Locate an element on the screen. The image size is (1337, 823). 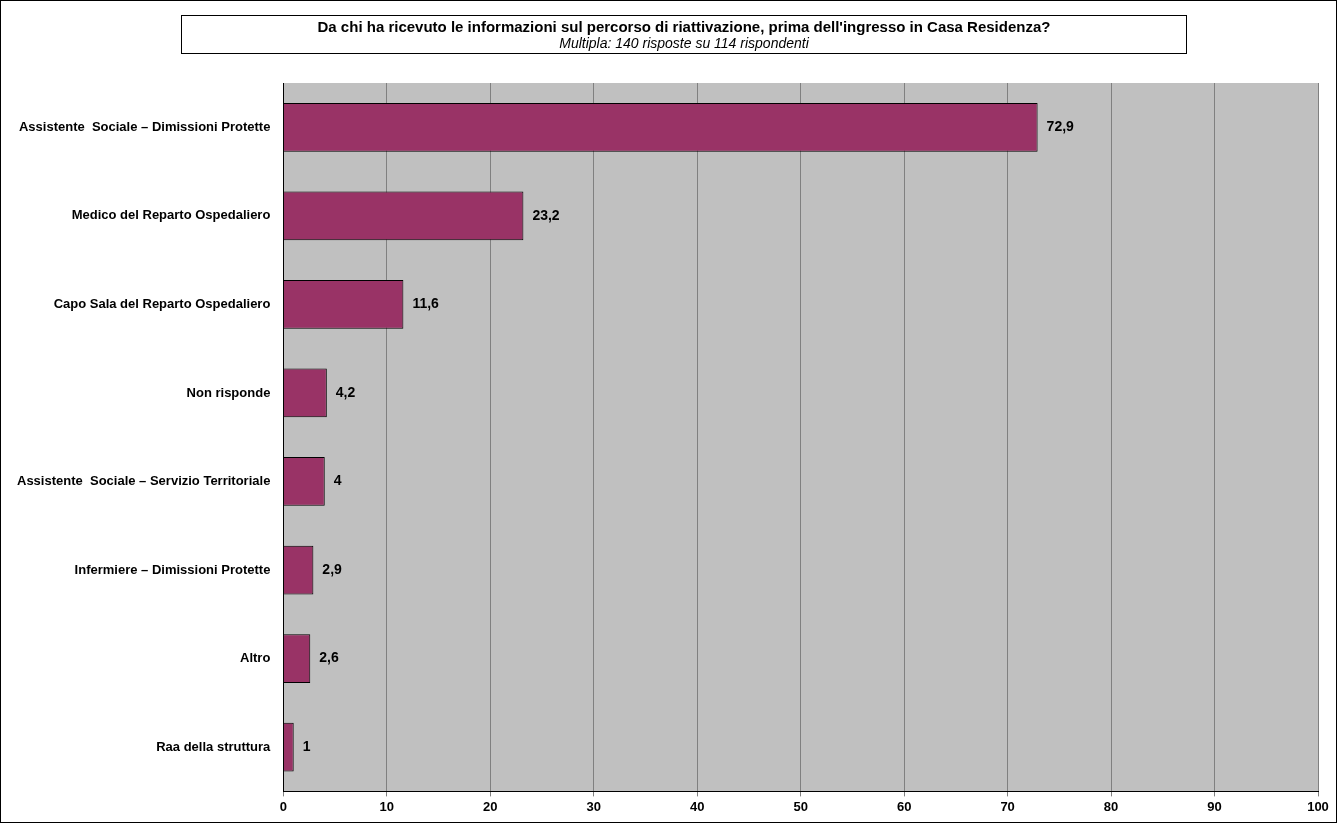
y-tick-label: Assistente Sociale – Servizio Territoriale is located at coordinates (143, 481).